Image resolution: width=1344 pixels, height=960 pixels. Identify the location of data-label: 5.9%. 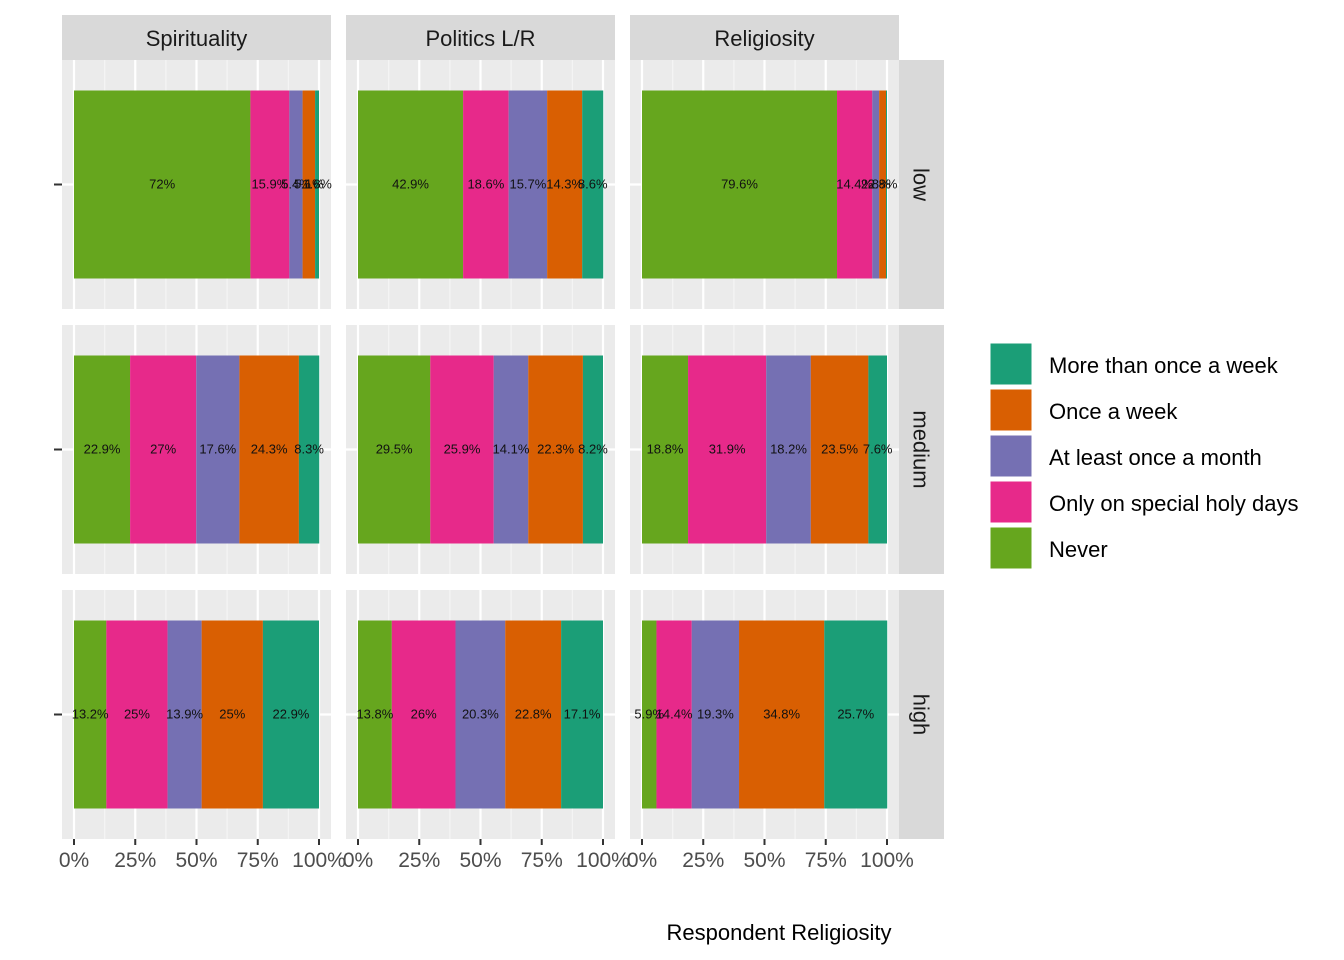
(649, 714).